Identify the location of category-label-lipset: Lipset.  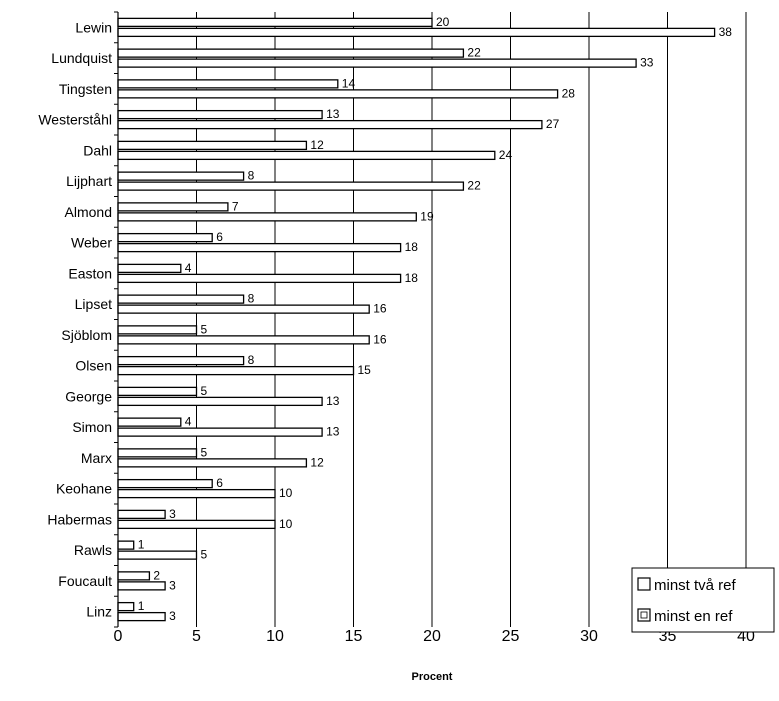
(93, 304).